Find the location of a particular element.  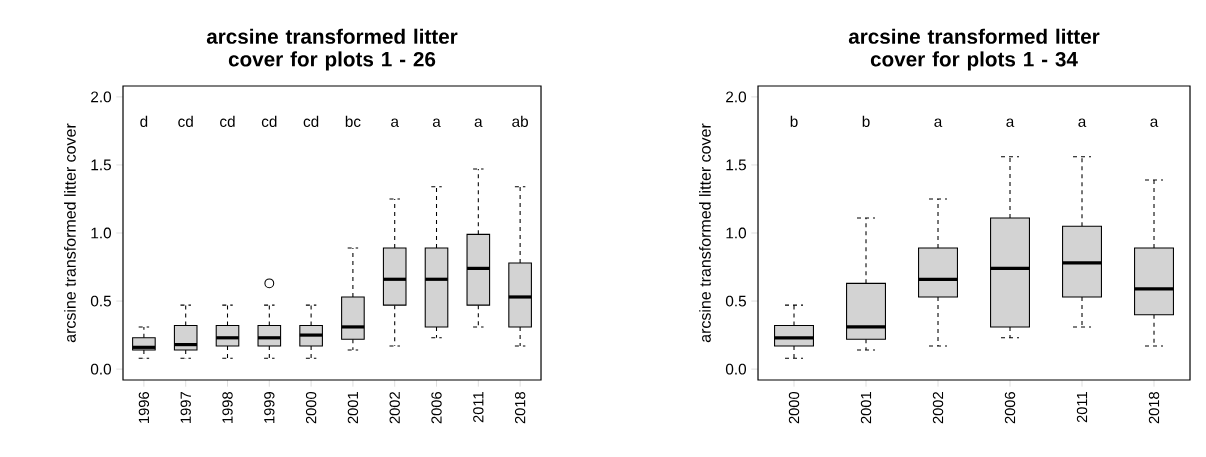

annotation: ab is located at coordinates (520, 121).